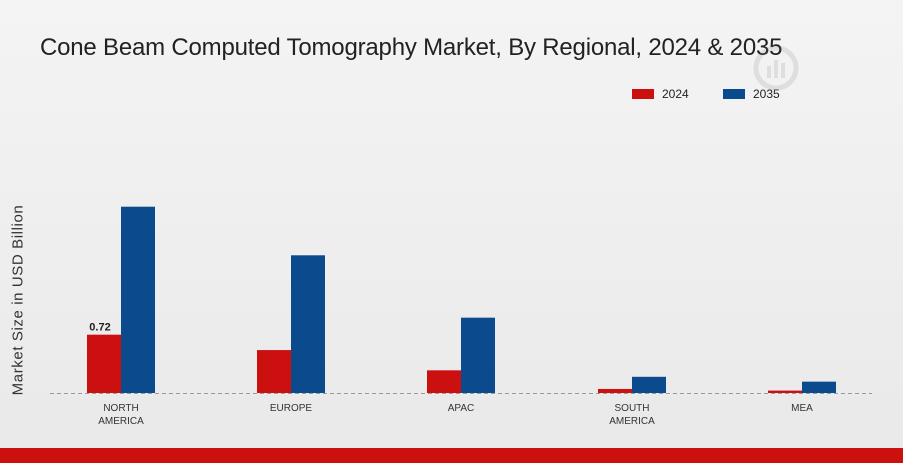  What do you see at coordinates (766, 94) in the screenshot?
I see `legend-label-2035: 2035` at bounding box center [766, 94].